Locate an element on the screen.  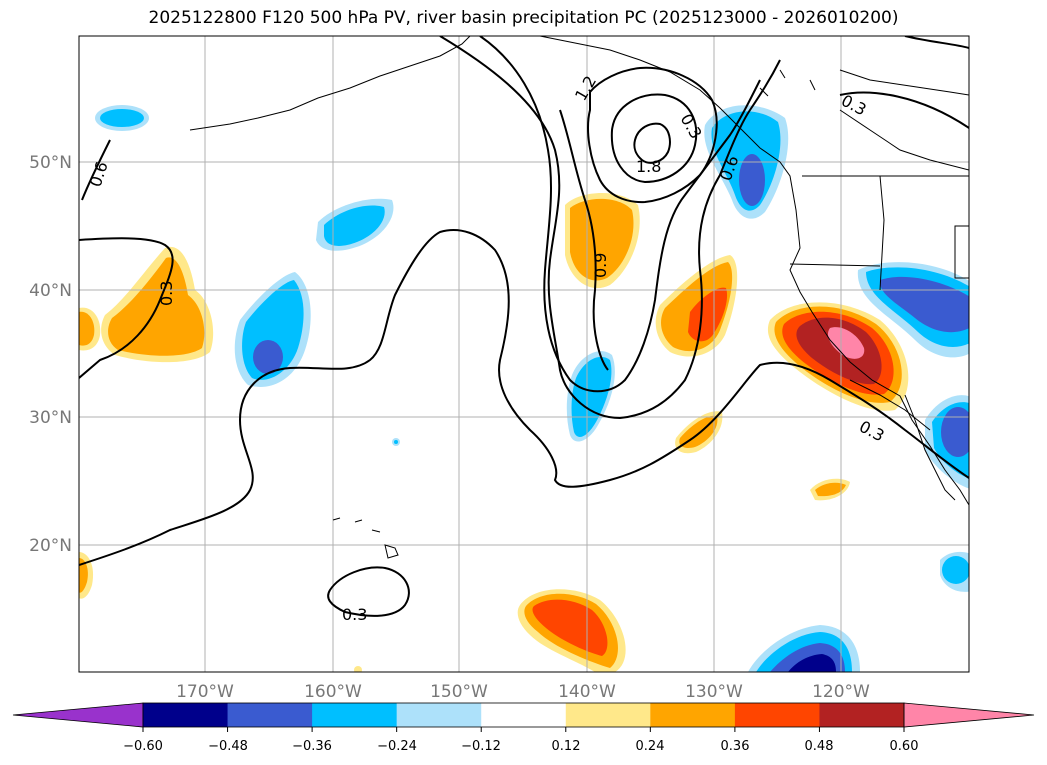
colorbar-tick: 0.12 is located at coordinates (566, 746).